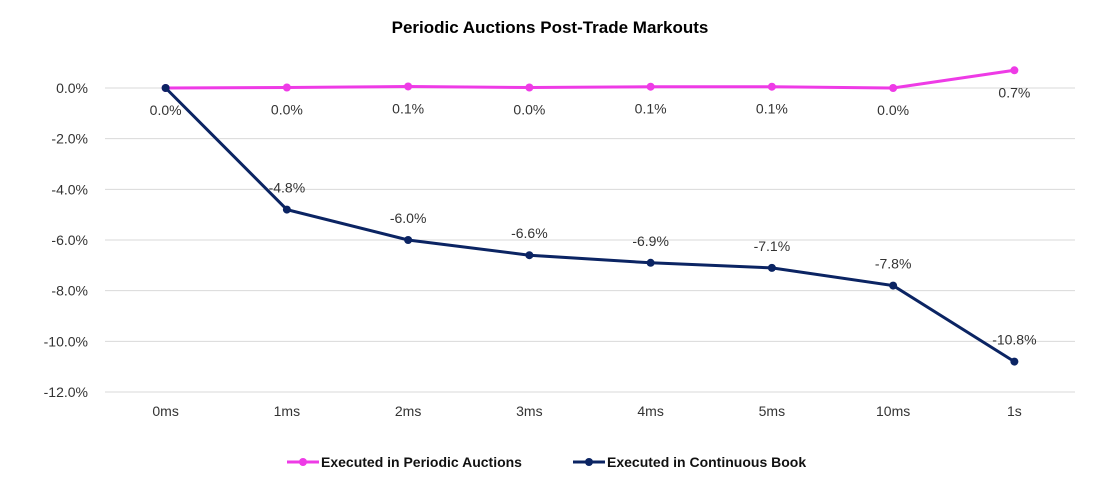 Image resolution: width=1100 pixels, height=487 pixels. What do you see at coordinates (550, 27) in the screenshot?
I see `chart-title: Periodic Auctions Post-Trade Markouts` at bounding box center [550, 27].